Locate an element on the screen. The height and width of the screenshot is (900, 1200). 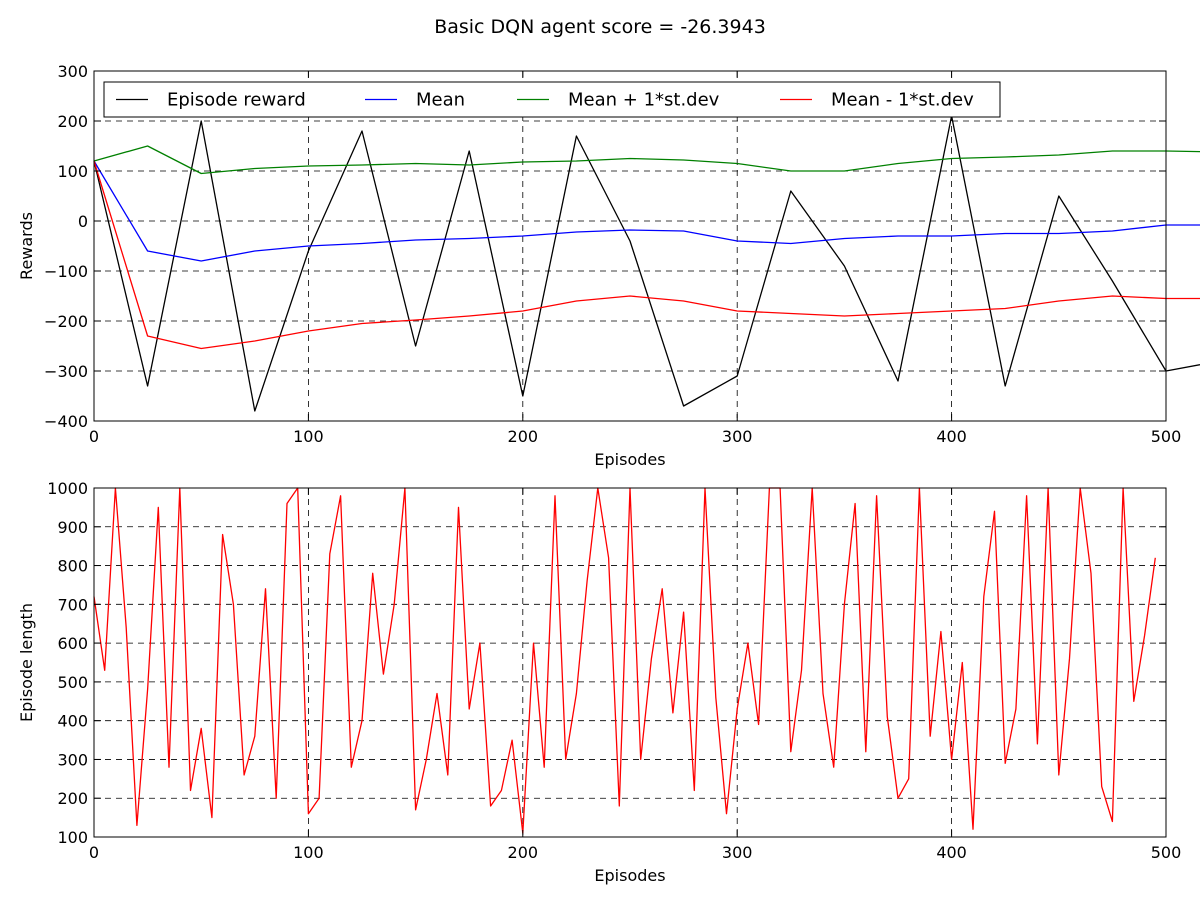
legend-entry: Episode reward is located at coordinates (236, 100).